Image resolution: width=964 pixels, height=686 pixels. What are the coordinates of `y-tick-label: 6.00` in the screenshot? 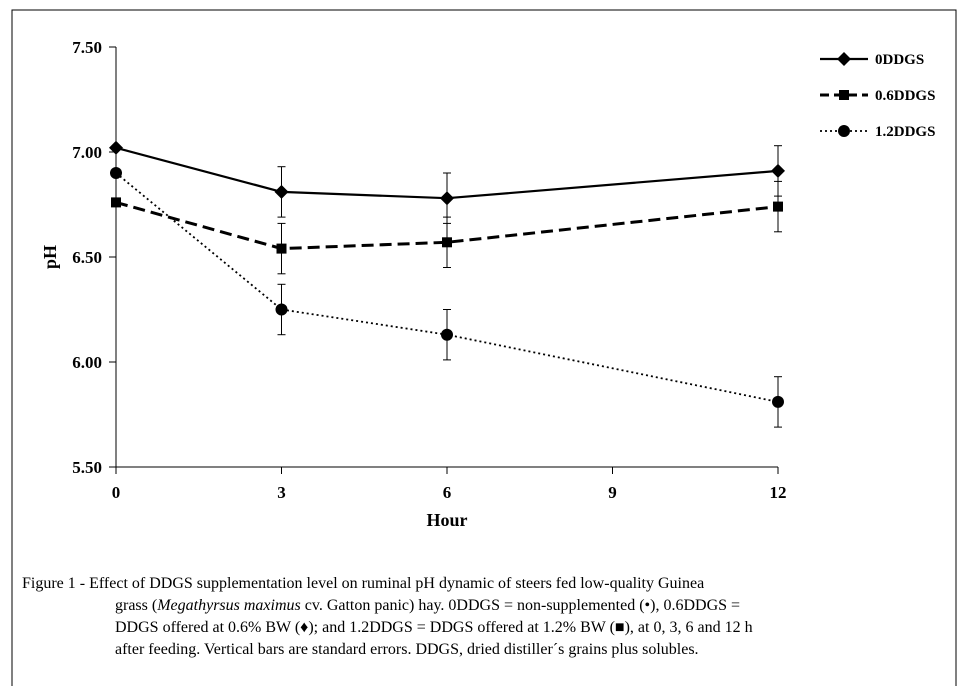 It's located at (87, 362).